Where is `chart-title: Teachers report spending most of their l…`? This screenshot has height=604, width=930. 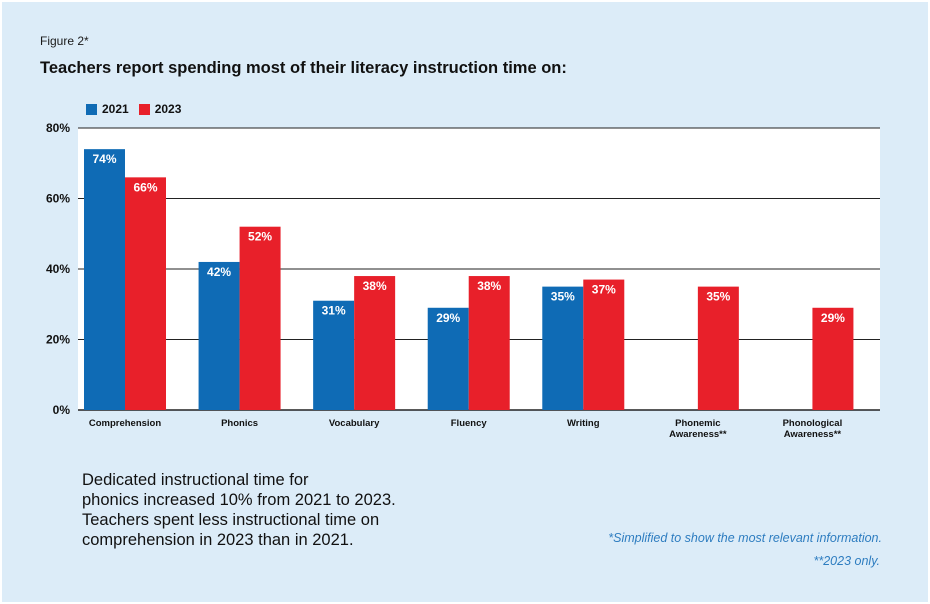 chart-title: Teachers report spending most of their l… is located at coordinates (303, 68).